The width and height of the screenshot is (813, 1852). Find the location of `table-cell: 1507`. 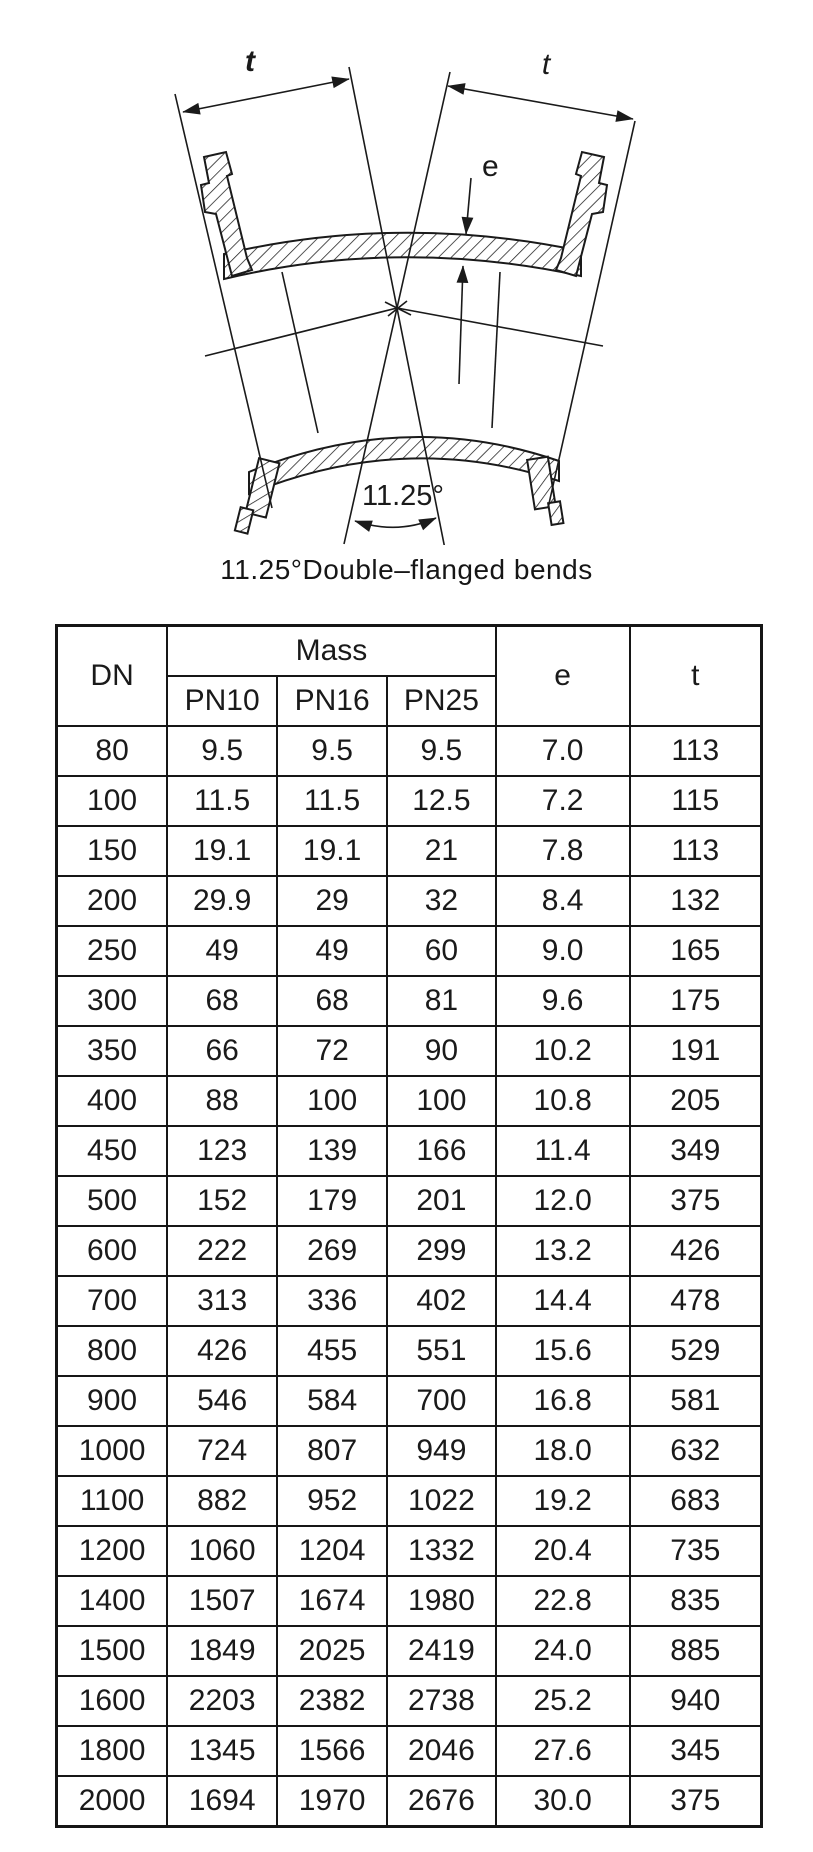

table-cell: 1507 is located at coordinates (222, 1601).